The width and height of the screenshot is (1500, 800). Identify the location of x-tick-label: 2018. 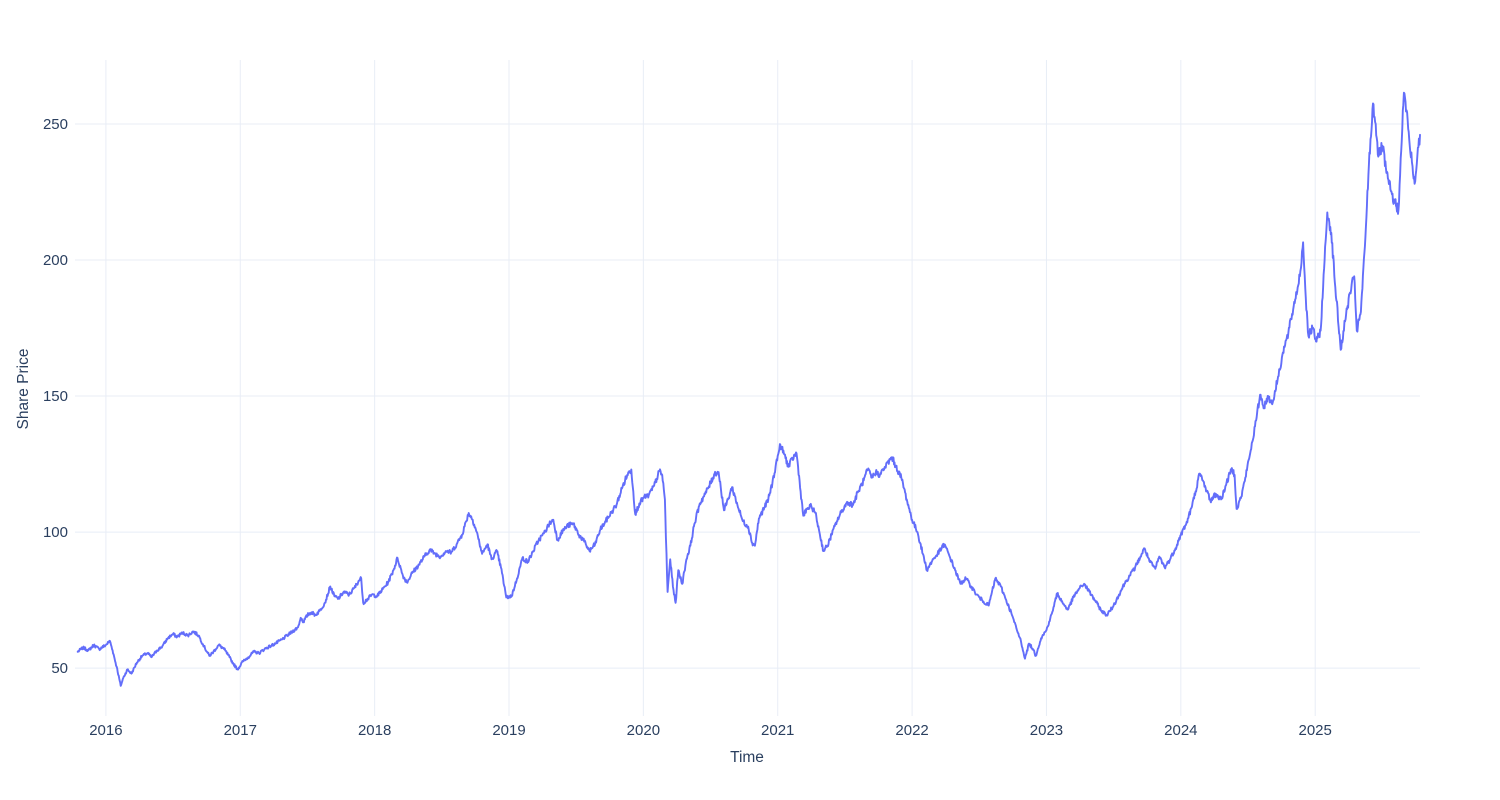
(374, 730).